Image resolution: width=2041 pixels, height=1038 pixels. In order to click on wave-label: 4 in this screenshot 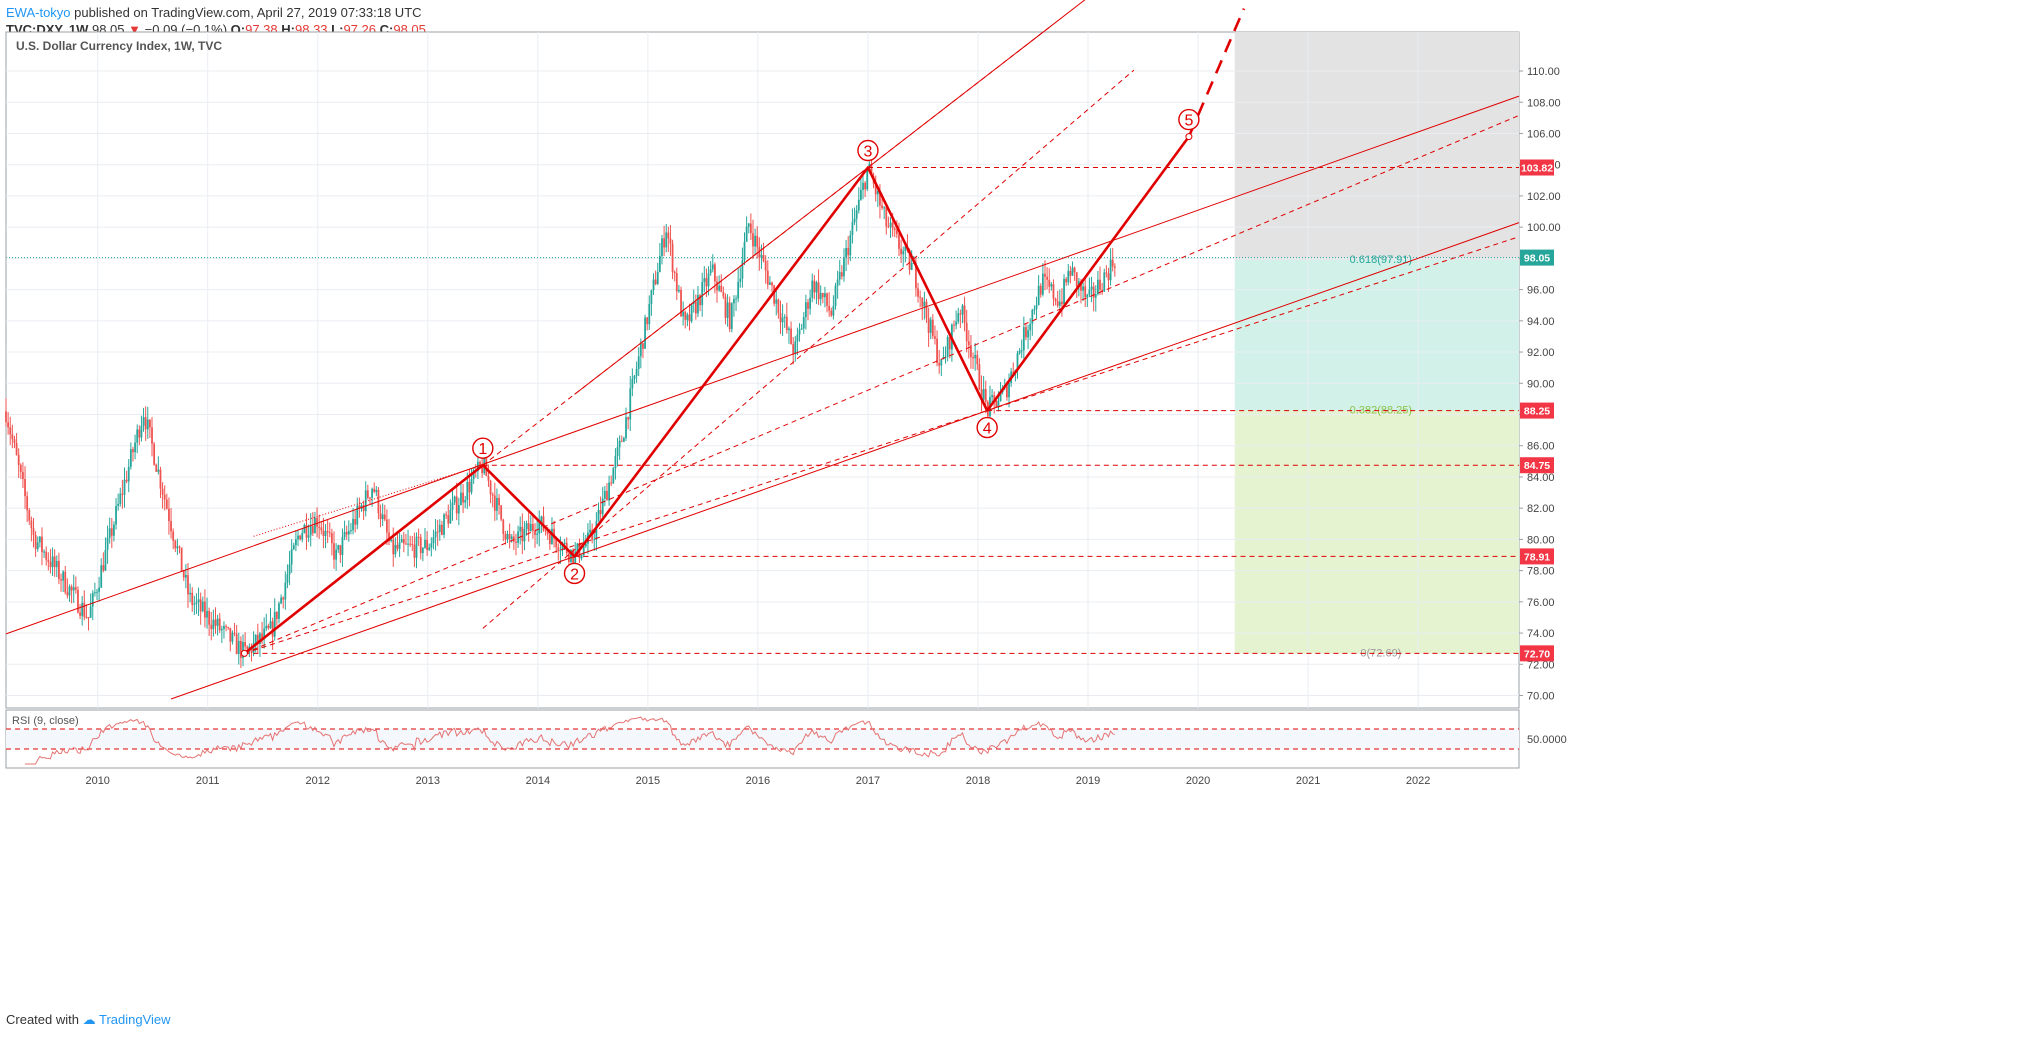, I will do `click(987, 427)`.